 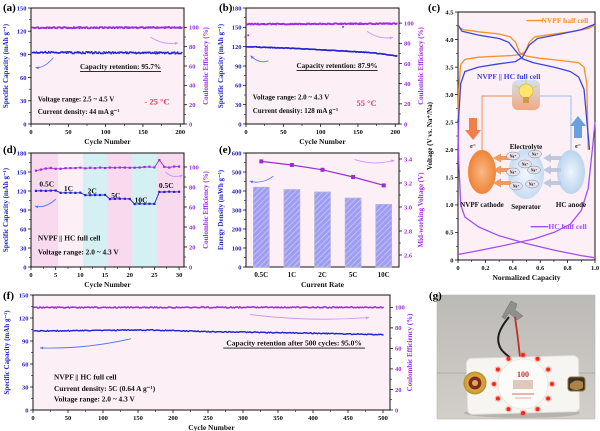 I want to click on svg-text: 0.4, so click(x=513, y=268).